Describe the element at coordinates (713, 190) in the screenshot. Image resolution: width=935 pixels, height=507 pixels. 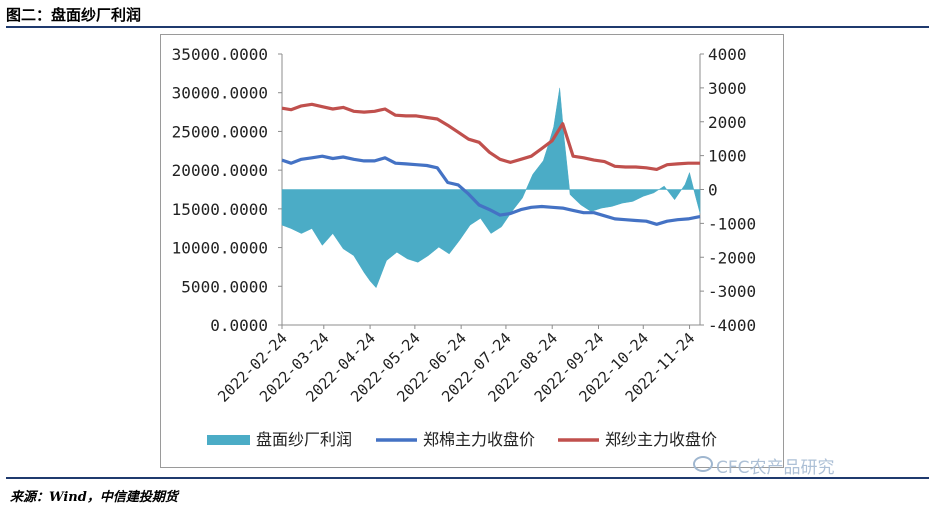
I see `right-tick-label: 0` at that location.